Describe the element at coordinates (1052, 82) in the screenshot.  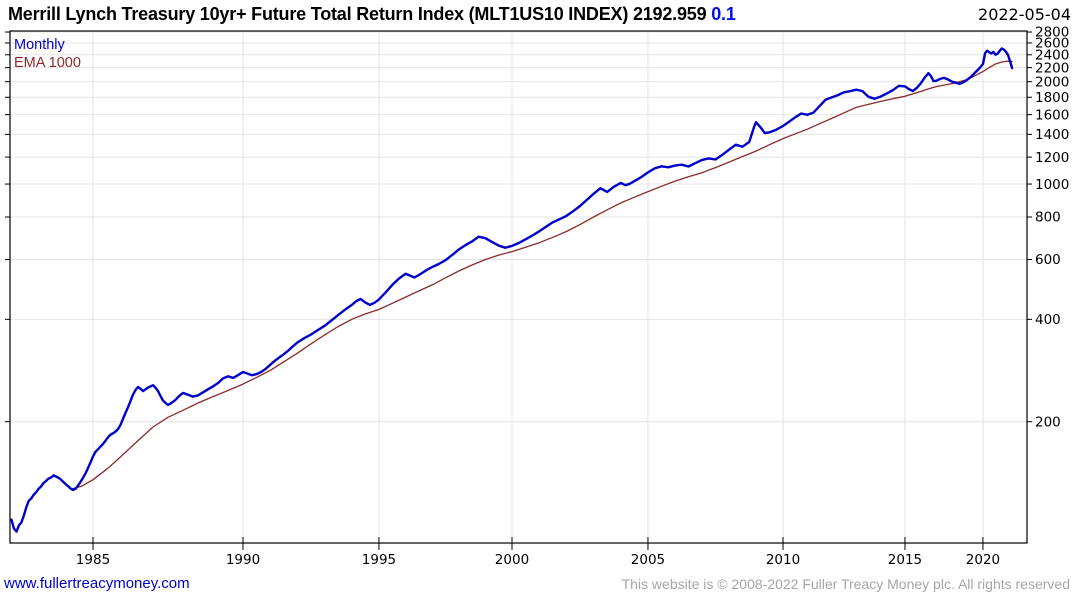
I see `y-tick-label: 2000` at that location.